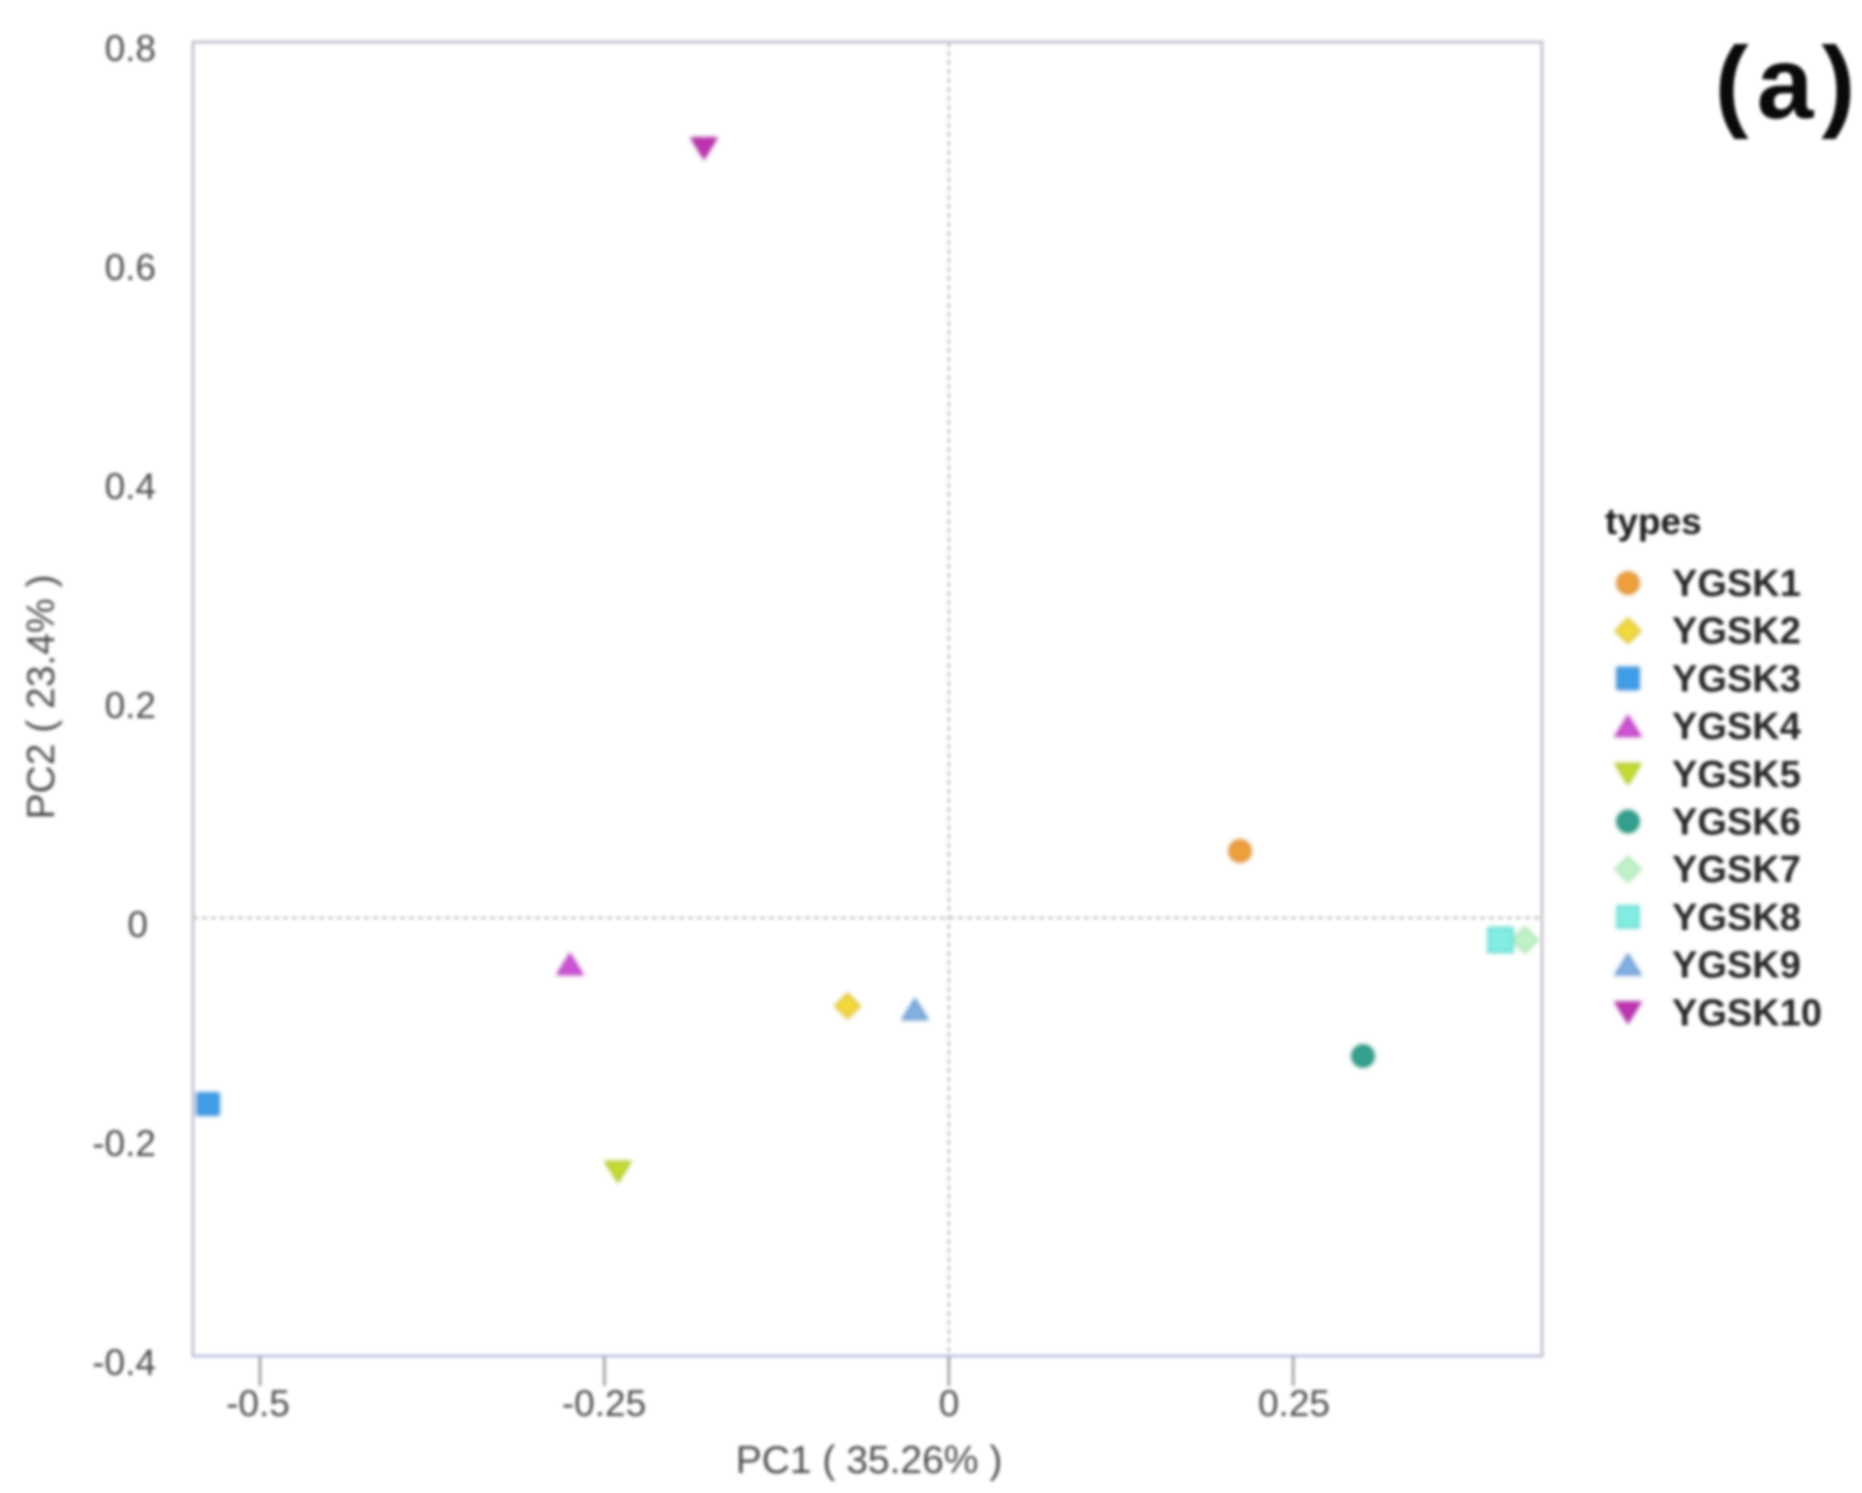  I want to click on svg-text: types, so click(1653, 521).